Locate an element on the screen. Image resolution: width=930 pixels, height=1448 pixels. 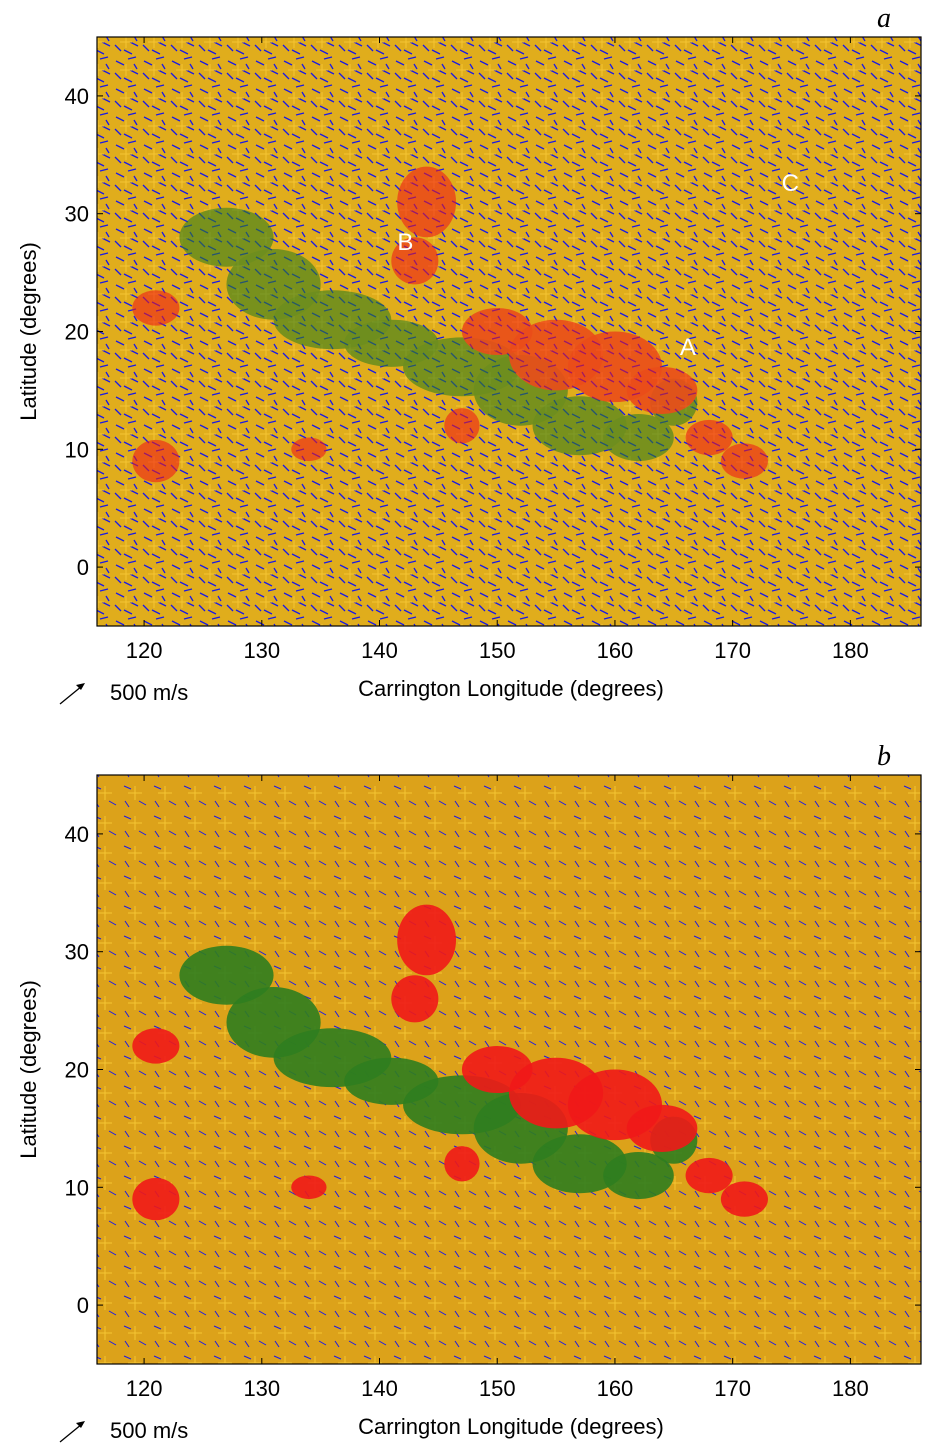
panel-label: a is located at coordinates (884, 18).